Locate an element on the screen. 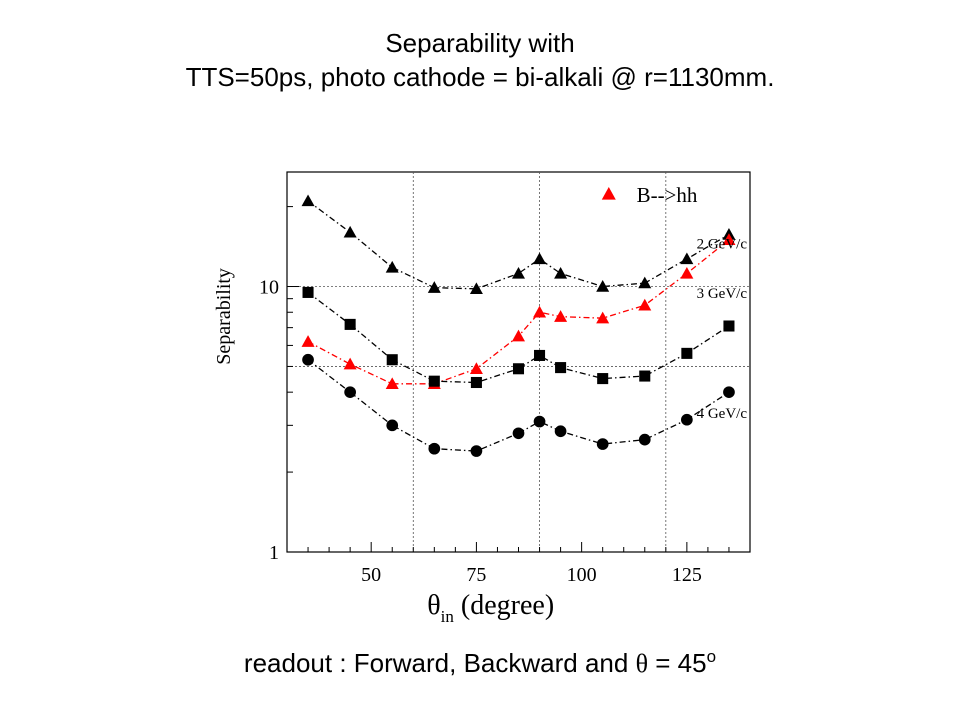 The height and width of the screenshot is (720, 960). series-label: 4 GeV/c is located at coordinates (722, 414).